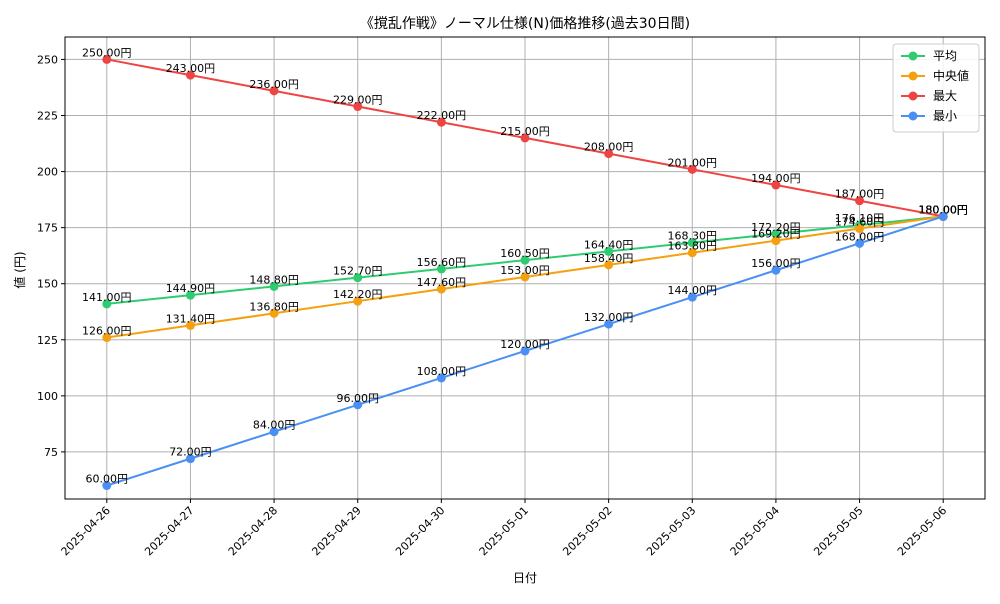  I want to click on y-tick-label: 250, so click(47, 59).